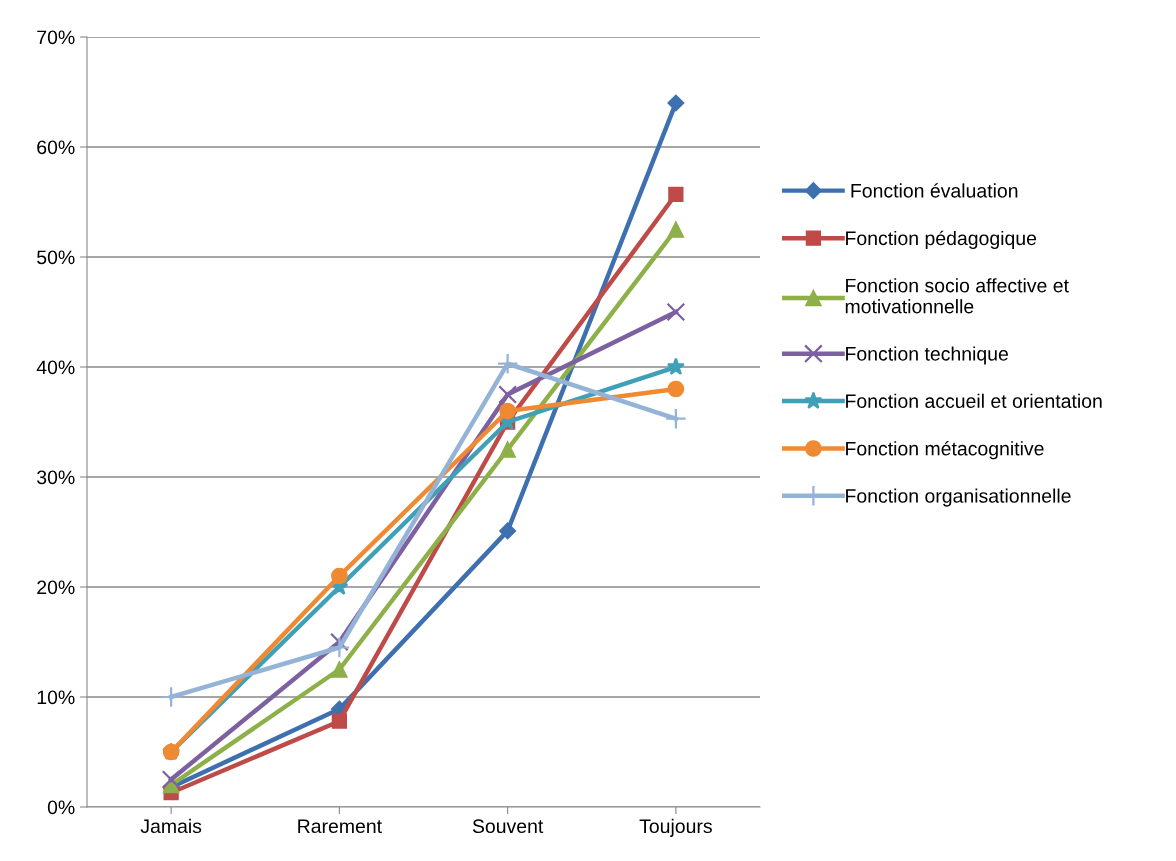 This screenshot has width=1176, height=861. I want to click on legend-label: Fonction organisationnelle, so click(958, 497).